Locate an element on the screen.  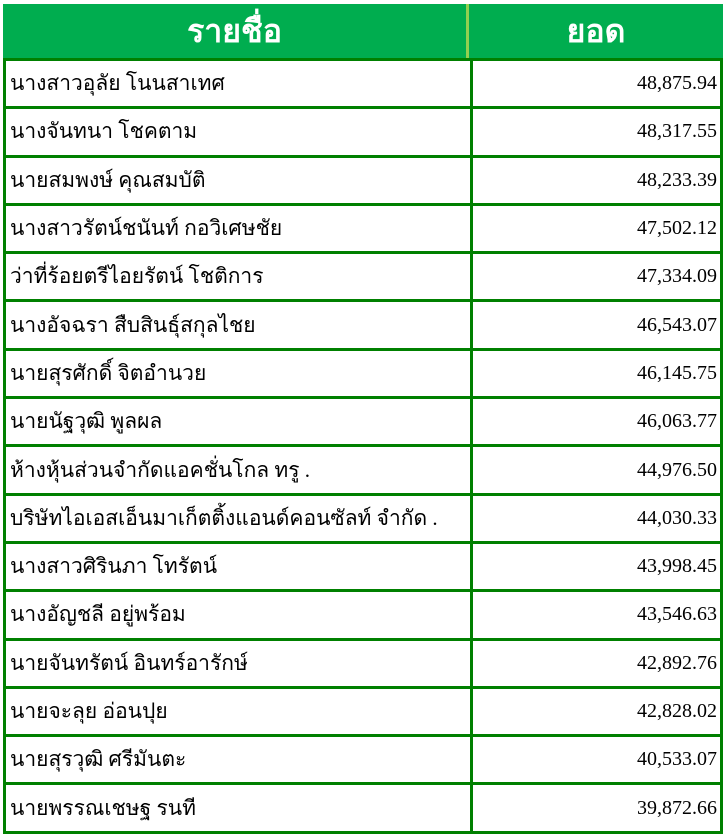
table-row: นายสมพงษ์ คุณสมบัติ 48,233.39 is located at coordinates (363, 181).